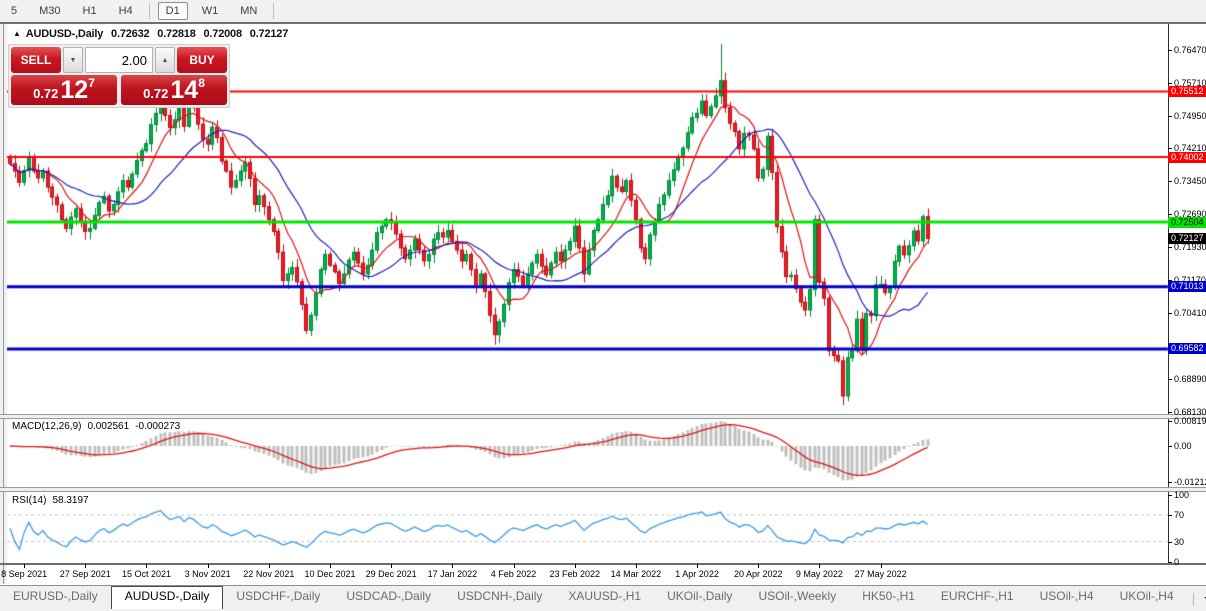 The image size is (1206, 611). What do you see at coordinates (73, 60) in the screenshot?
I see `volume-decrease-button: ▼` at bounding box center [73, 60].